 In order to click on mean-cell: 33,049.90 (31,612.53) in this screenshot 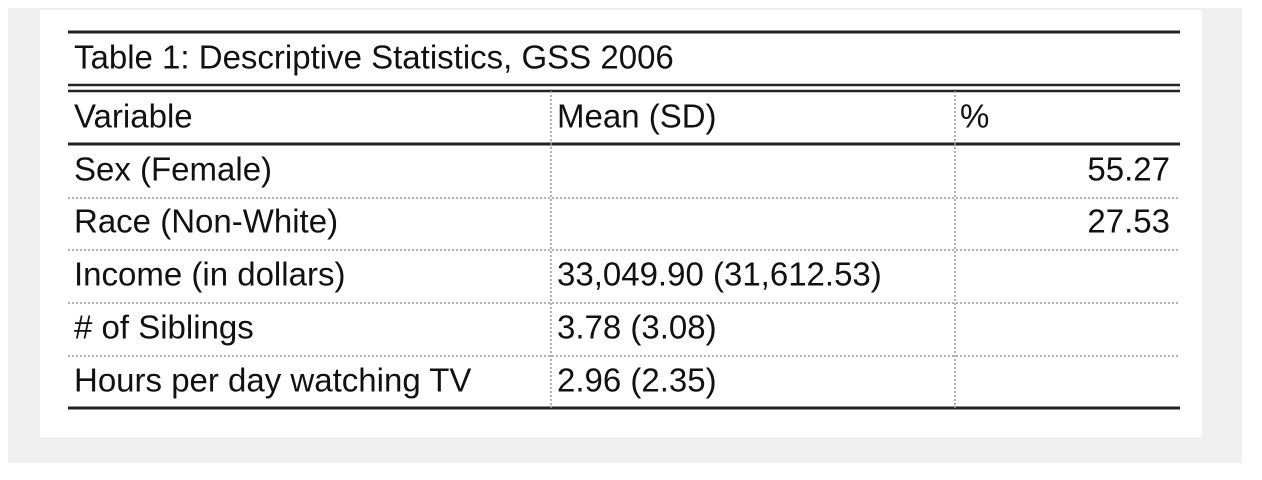, I will do `click(719, 274)`.